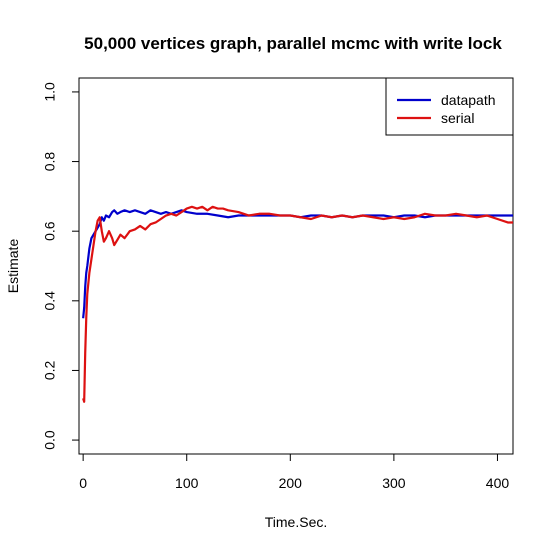 This screenshot has height=552, width=553. Describe the element at coordinates (61, 266) in the screenshot. I see `y-axis: 0.0 0.2 0.4 0.6 0.8 1.0` at that location.